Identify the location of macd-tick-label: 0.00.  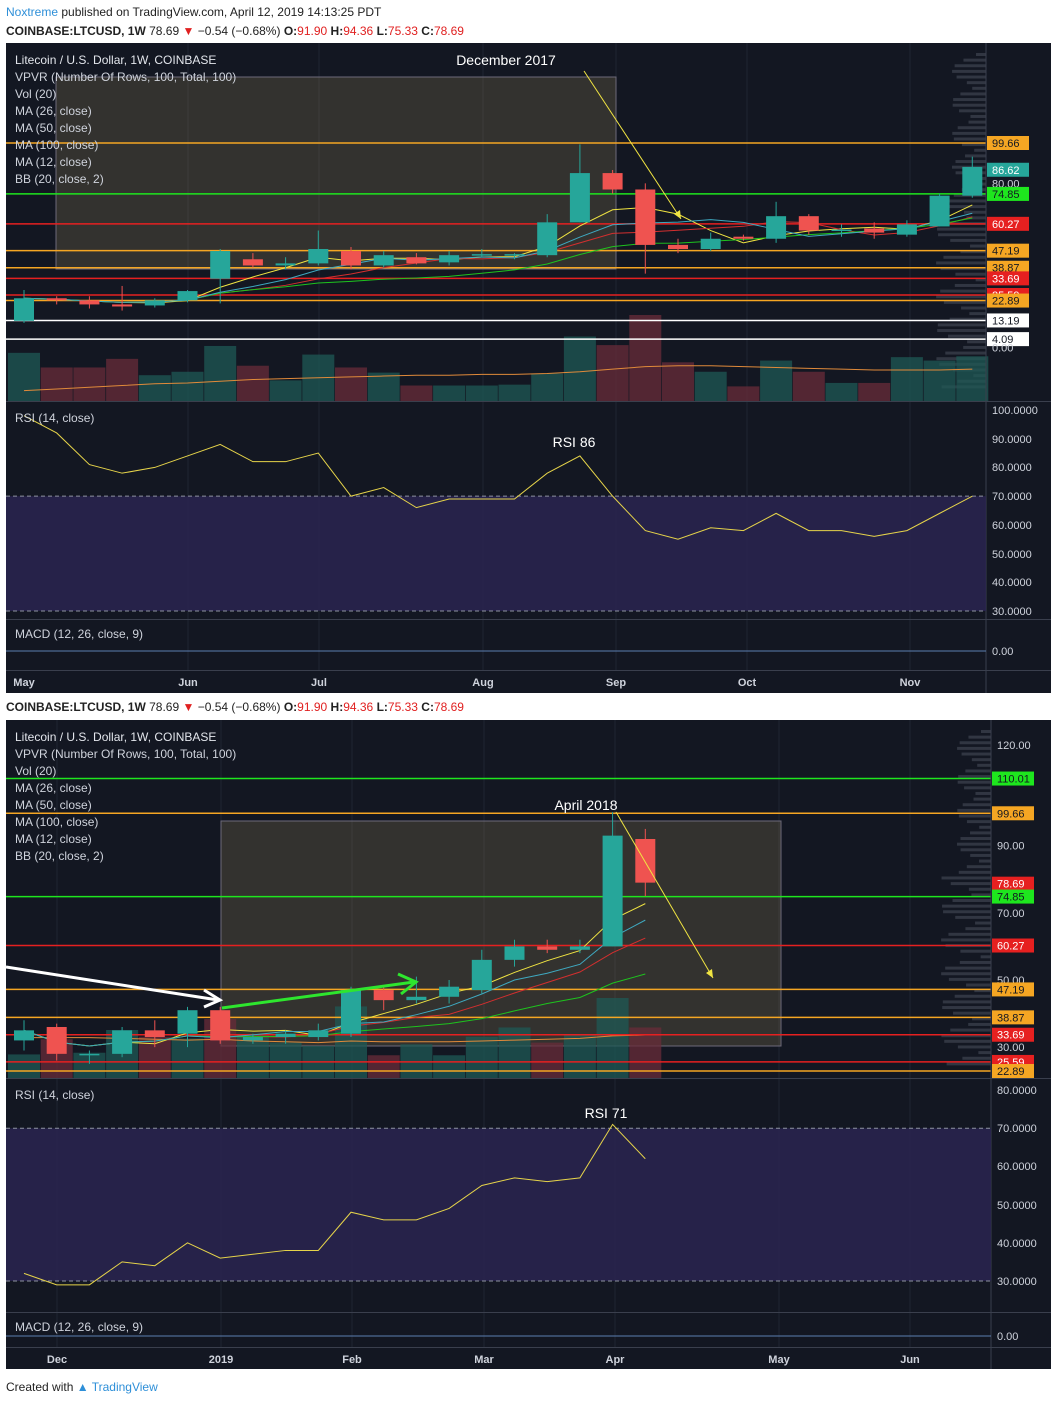
(1002, 652).